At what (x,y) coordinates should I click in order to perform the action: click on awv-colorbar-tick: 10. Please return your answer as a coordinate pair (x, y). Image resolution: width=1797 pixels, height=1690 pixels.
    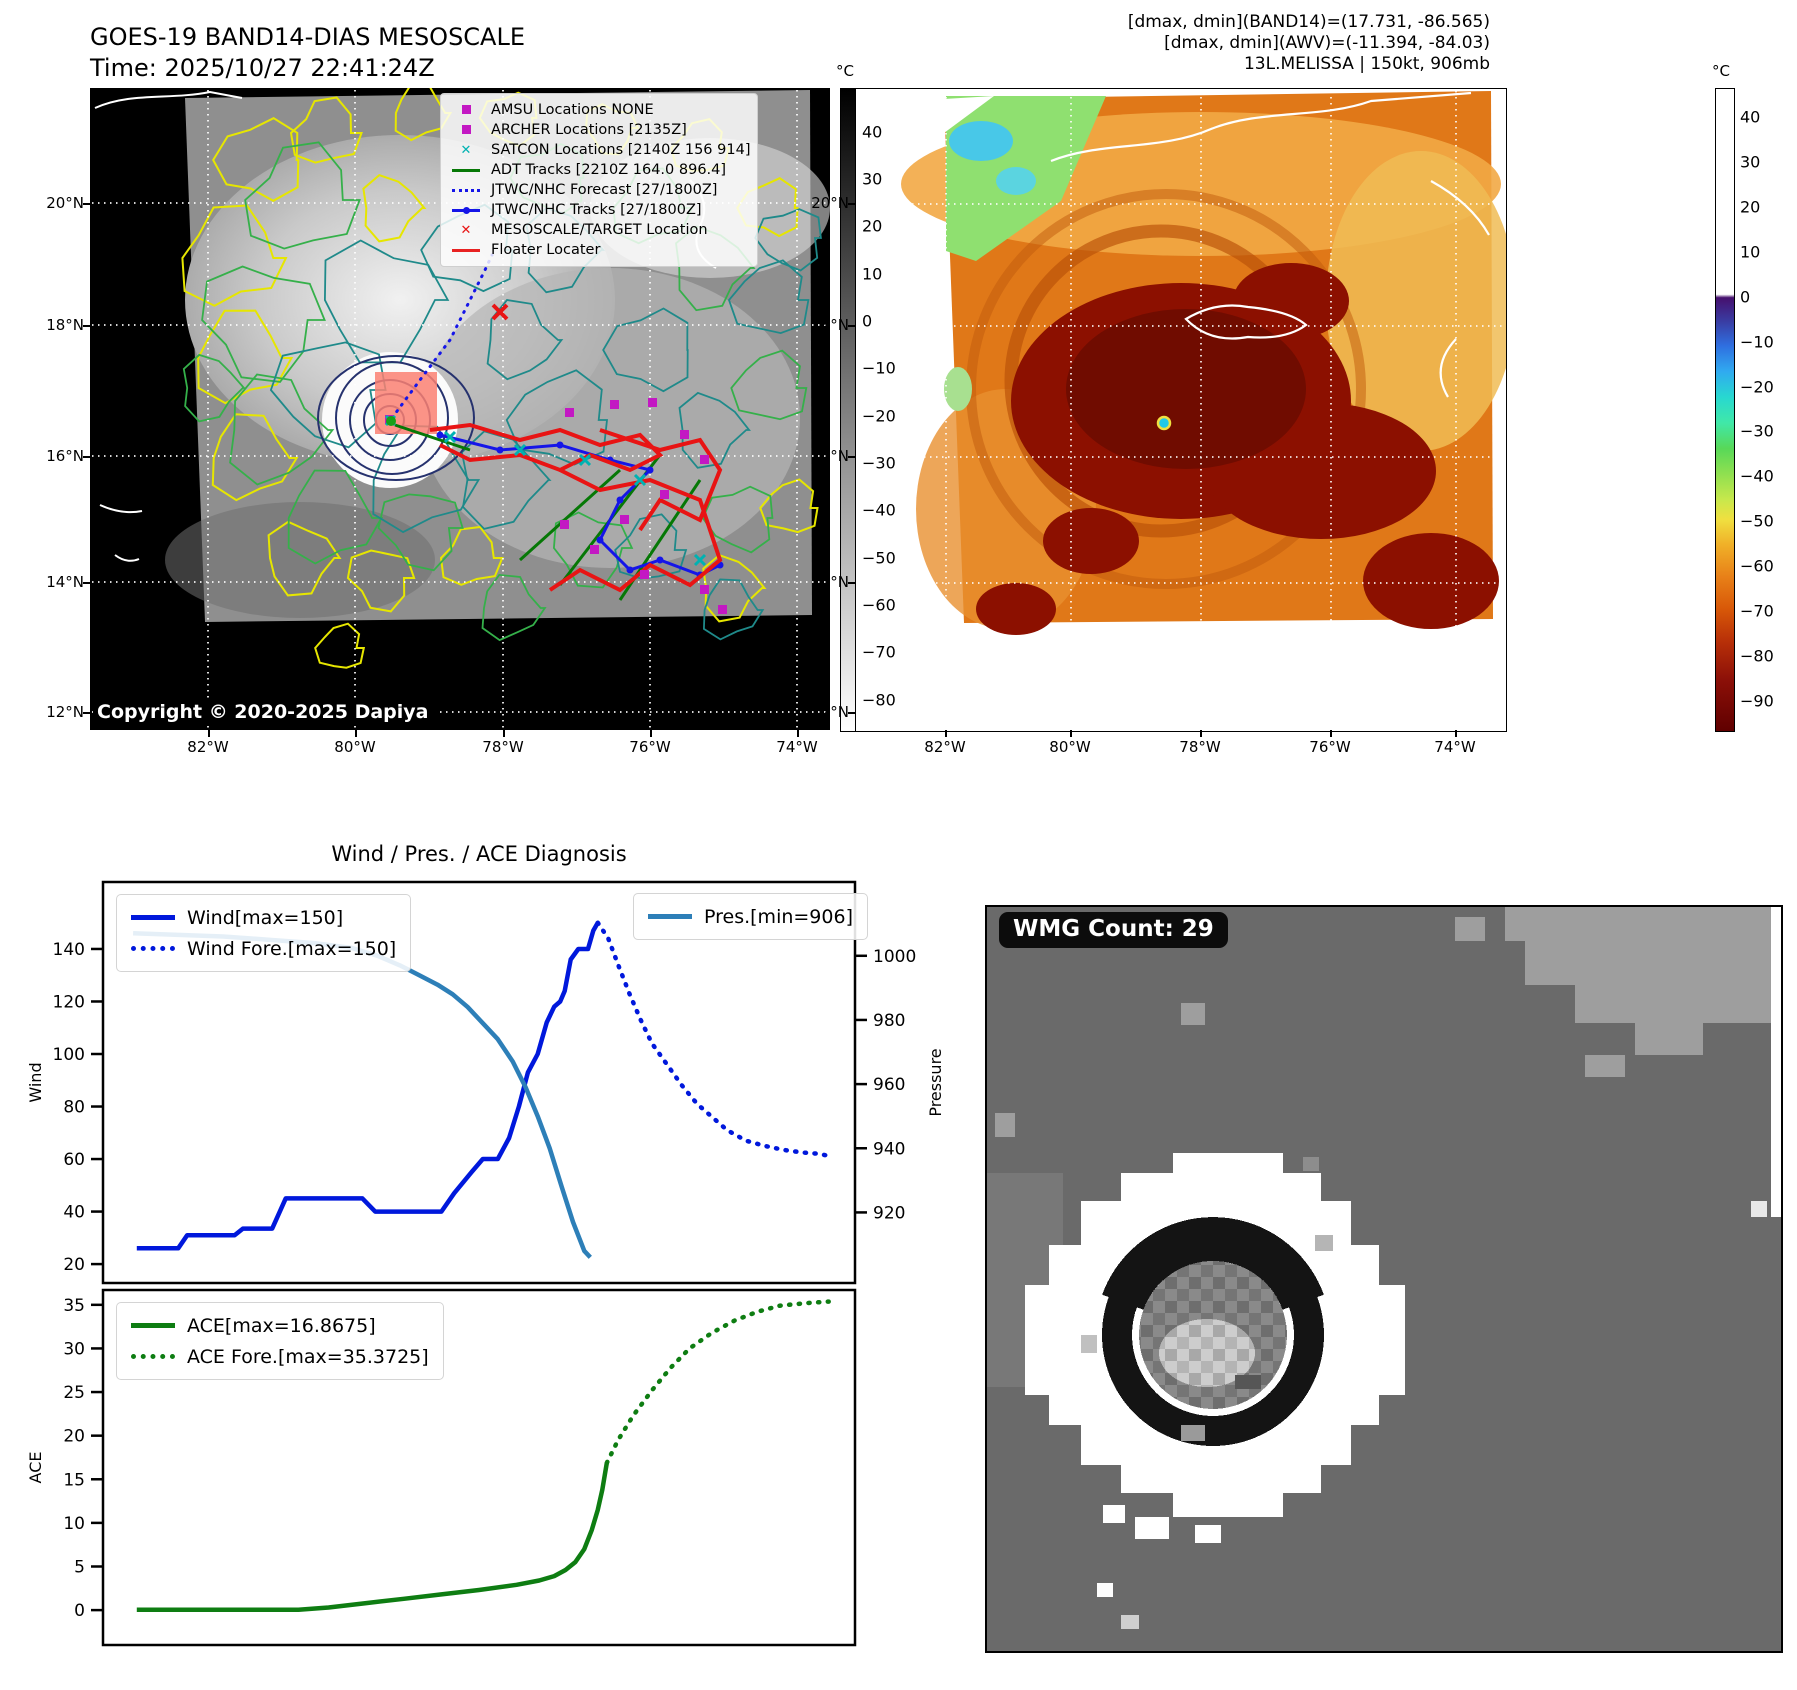
    Looking at the image, I should click on (1750, 252).